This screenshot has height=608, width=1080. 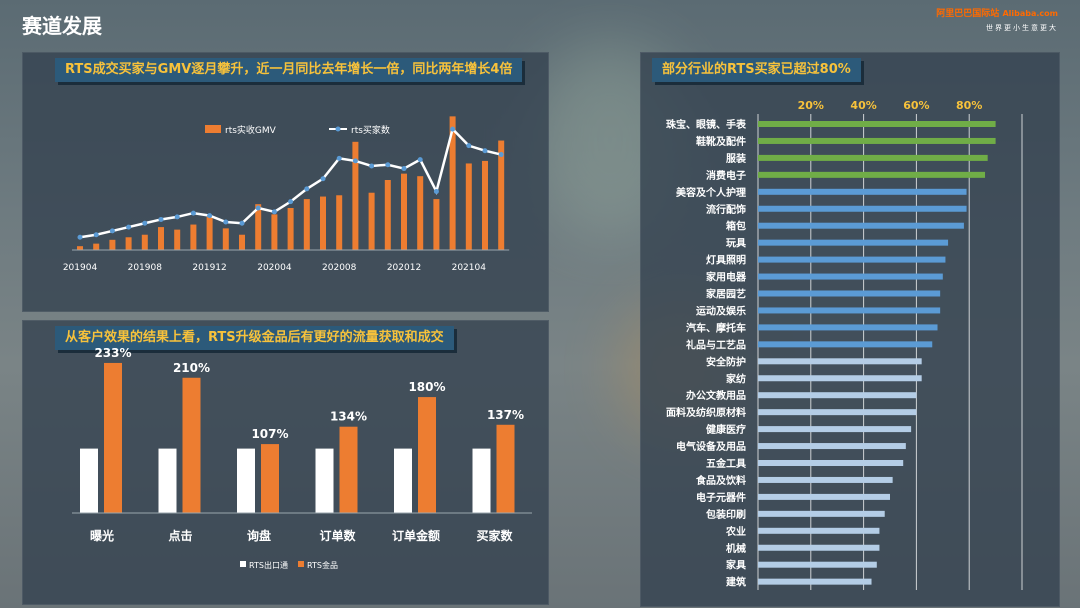 What do you see at coordinates (243, 564) in the screenshot?
I see `legend-rts-export-swatch` at bounding box center [243, 564].